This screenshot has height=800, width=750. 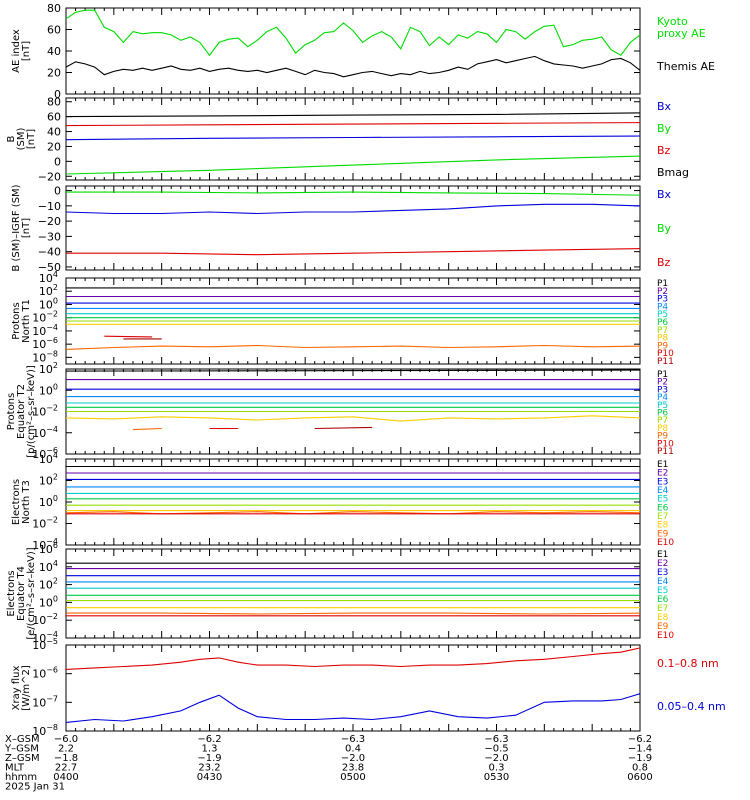 What do you see at coordinates (16, 320) in the screenshot?
I see `y-axis-label: Protons` at bounding box center [16, 320].